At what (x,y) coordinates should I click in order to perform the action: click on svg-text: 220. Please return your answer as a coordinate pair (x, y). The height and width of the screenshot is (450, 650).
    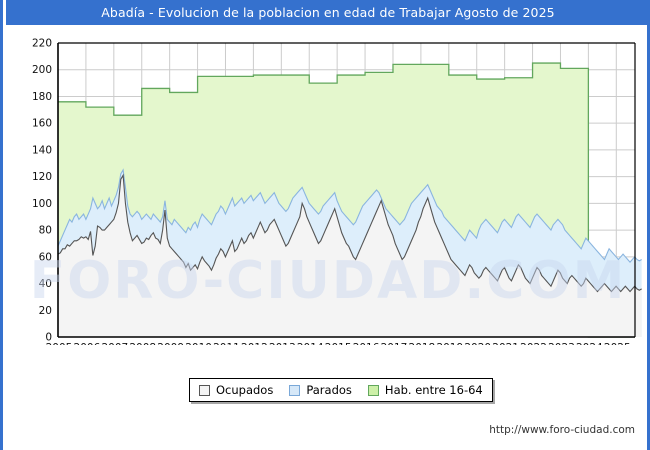
    Looking at the image, I should click on (42, 44).